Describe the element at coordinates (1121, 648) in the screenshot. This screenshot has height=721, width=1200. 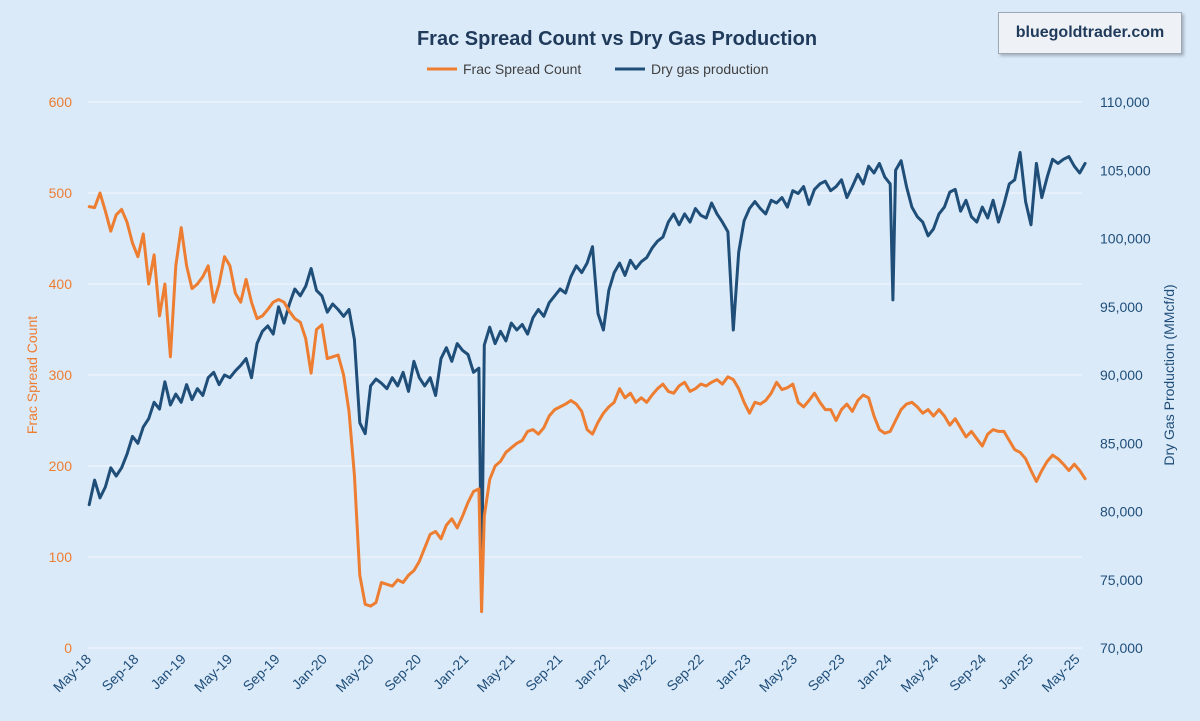
I see `right-tick-label: 70,000` at that location.